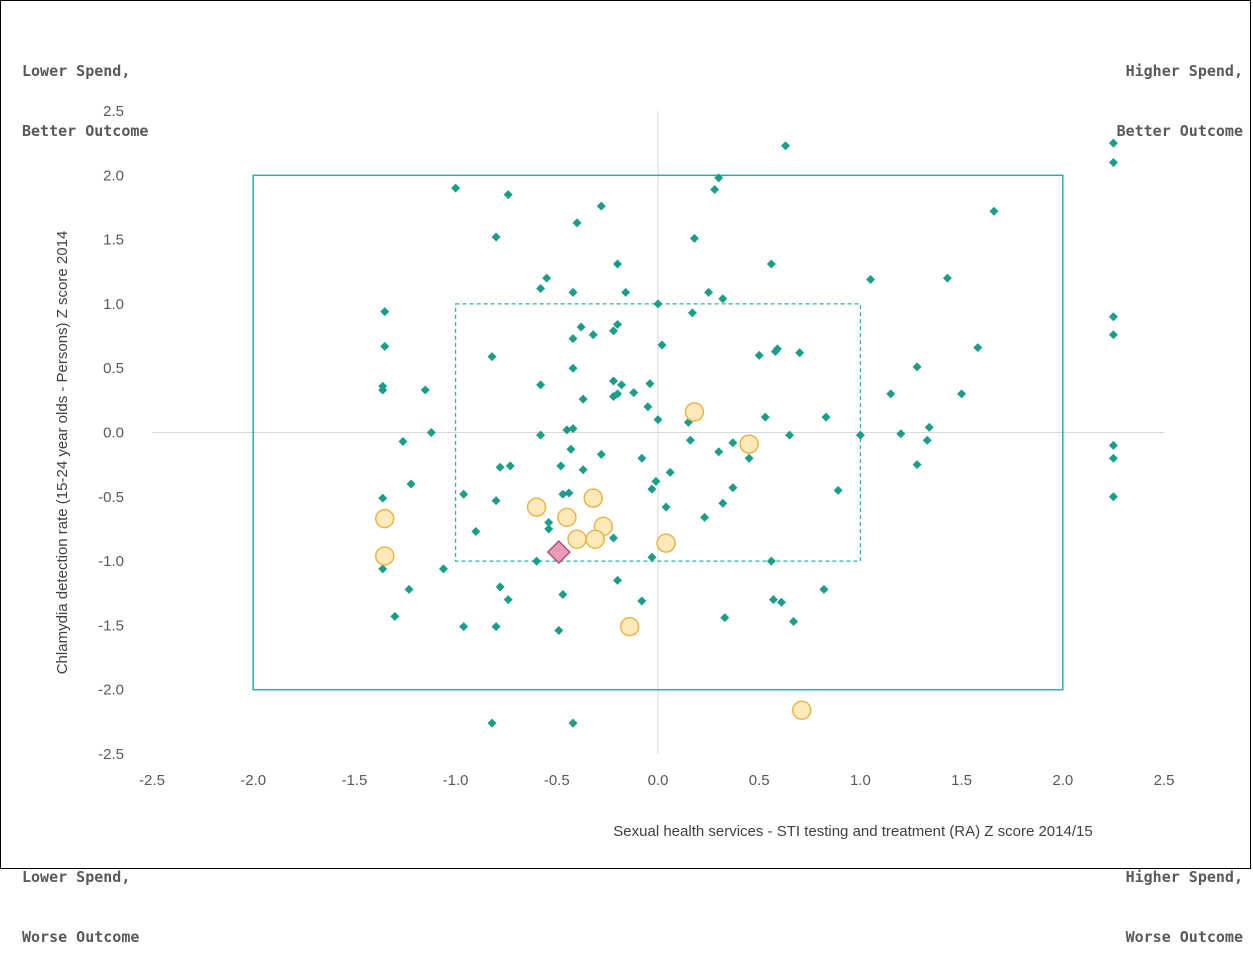 This screenshot has height=967, width=1253. What do you see at coordinates (1179, 131) in the screenshot?
I see `corner-top-right-line-2: Better Outcome` at bounding box center [1179, 131].